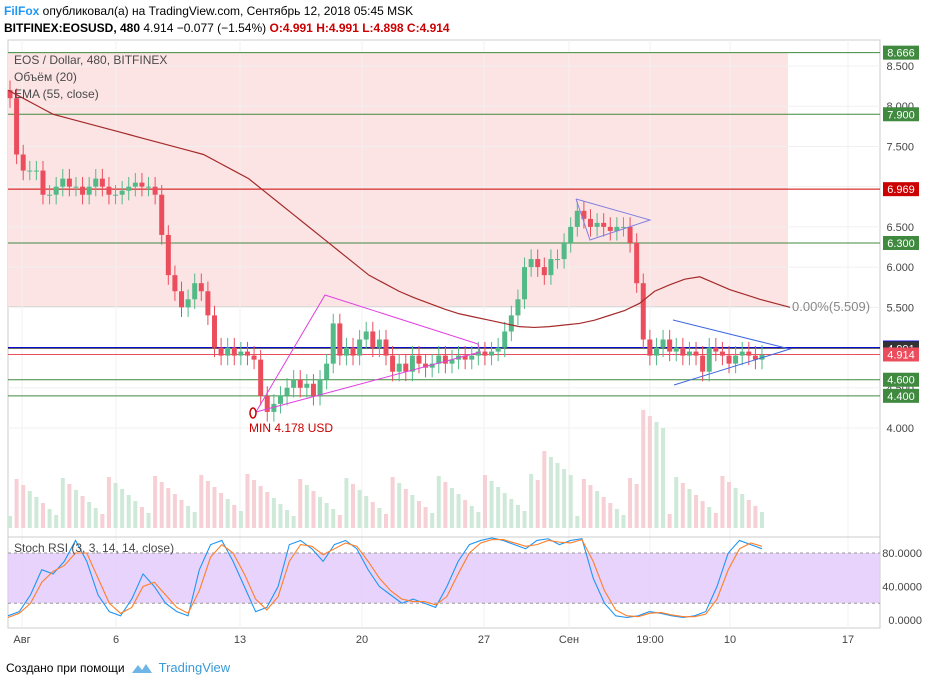 The width and height of the screenshot is (939, 688). Describe the element at coordinates (21, 640) in the screenshot. I see `x-tick-label: Авг` at that location.